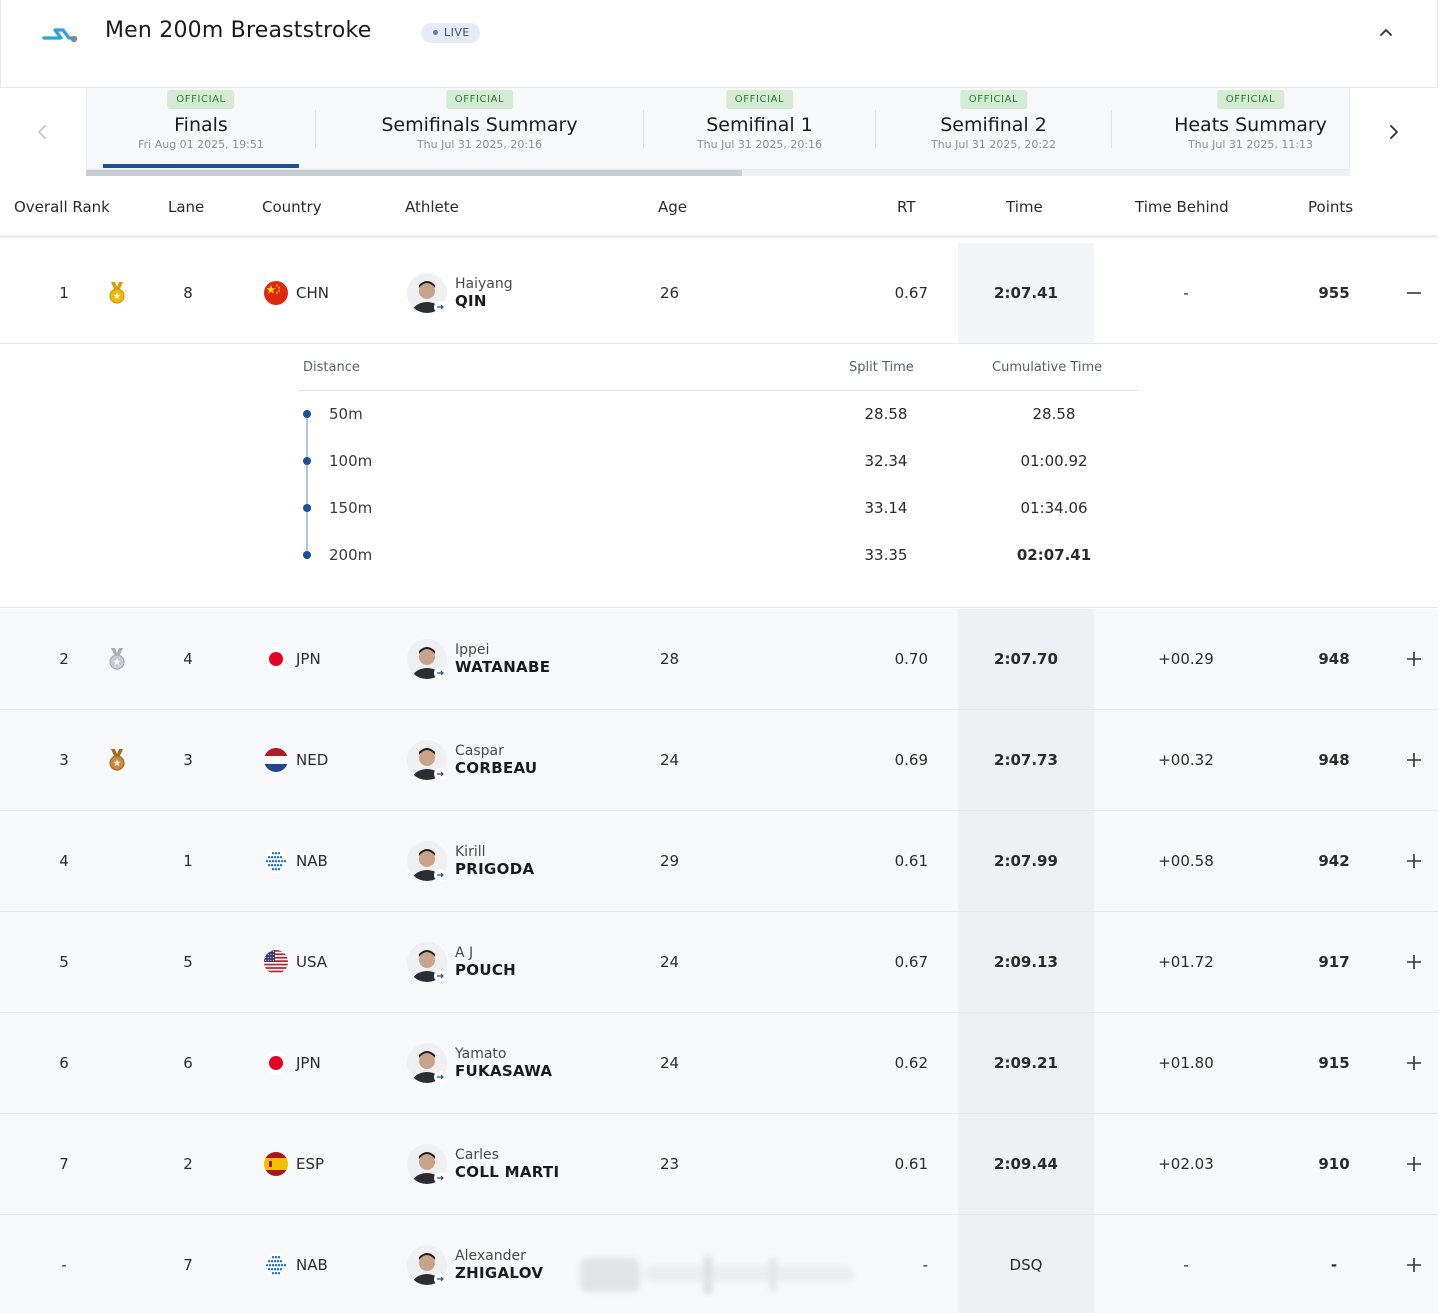 The width and height of the screenshot is (1446, 1313). I want to click on live-dot-icon, so click(435, 32).